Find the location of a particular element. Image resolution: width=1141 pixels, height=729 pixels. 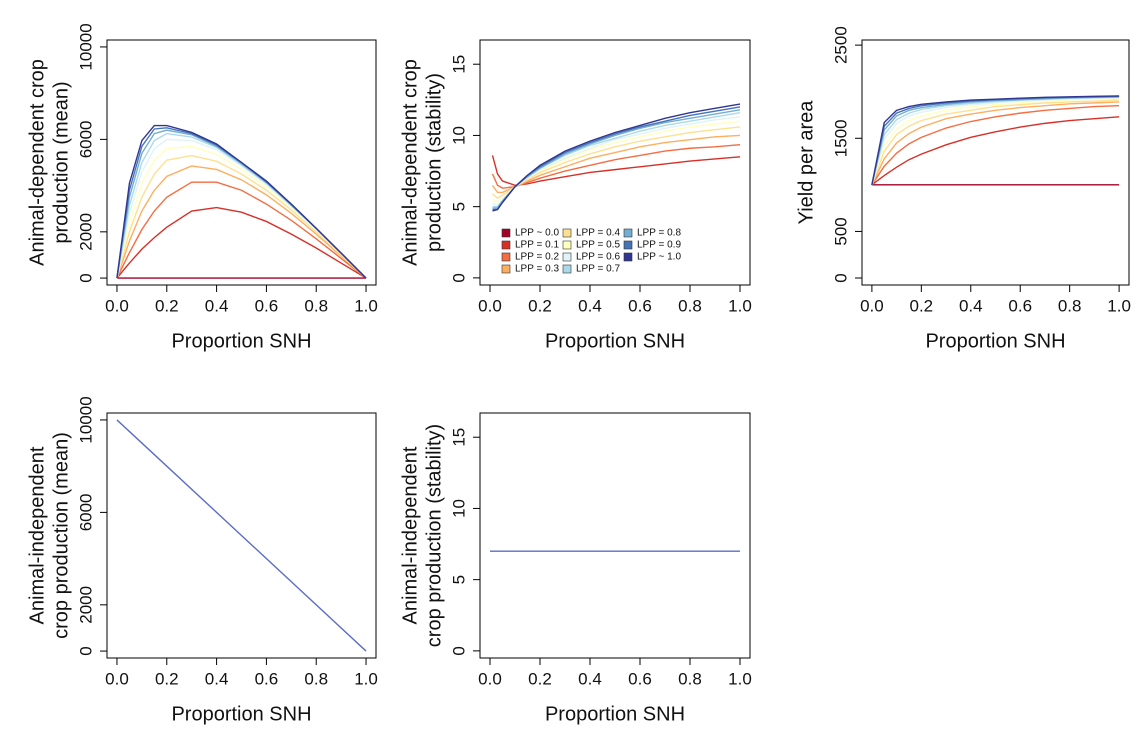

legend-label: LPP = 0.8 is located at coordinates (659, 233).